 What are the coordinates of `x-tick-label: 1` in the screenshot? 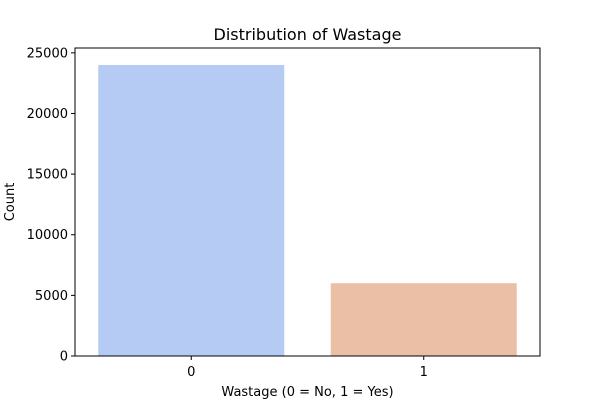 It's located at (424, 372).